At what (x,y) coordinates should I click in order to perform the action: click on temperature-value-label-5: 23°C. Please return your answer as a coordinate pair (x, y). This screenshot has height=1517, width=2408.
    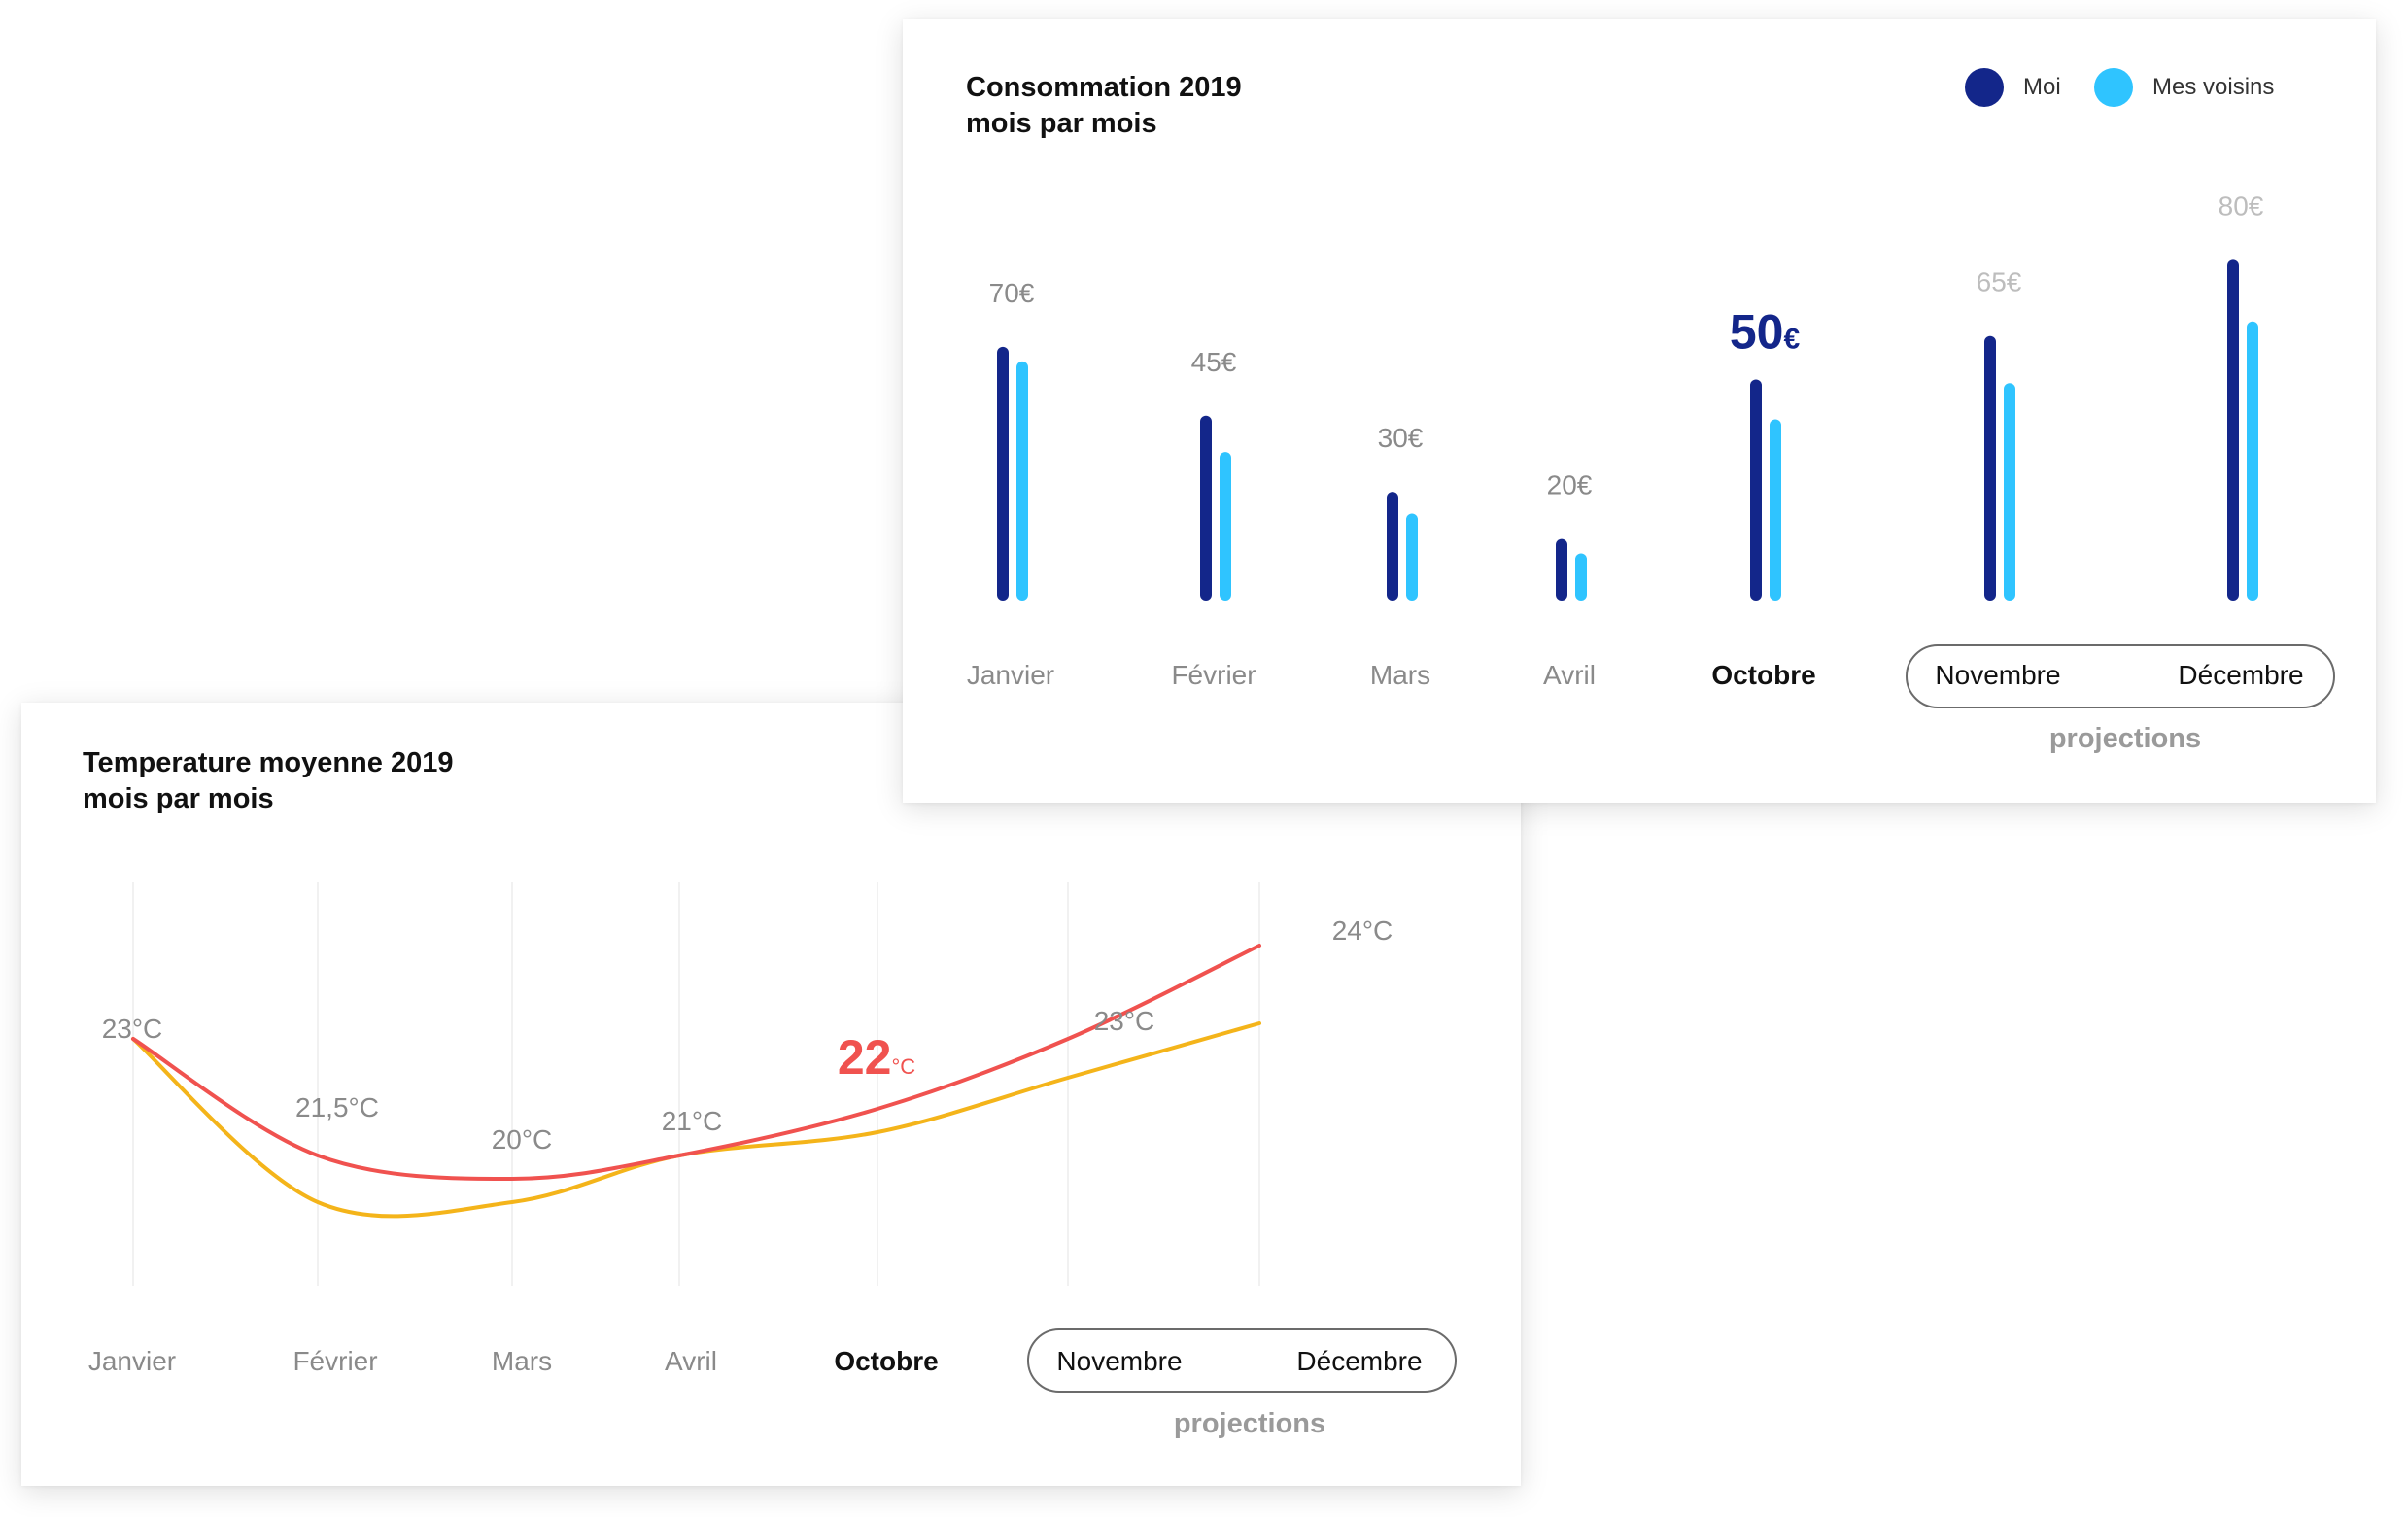
    Looking at the image, I should click on (1124, 1021).